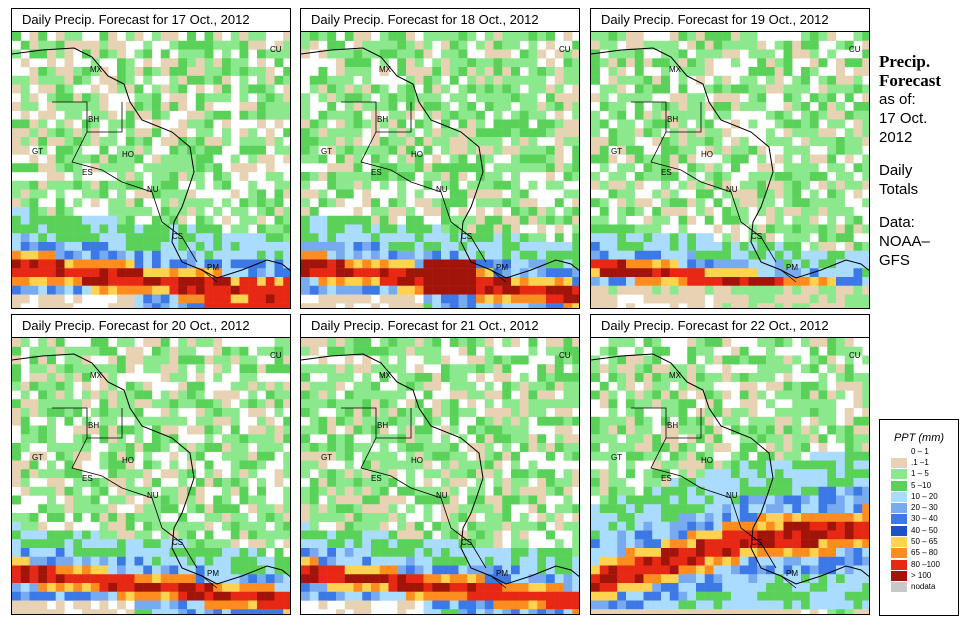 The width and height of the screenshot is (967, 633). What do you see at coordinates (135, 498) in the screenshot?
I see `country-borders` at bounding box center [135, 498].